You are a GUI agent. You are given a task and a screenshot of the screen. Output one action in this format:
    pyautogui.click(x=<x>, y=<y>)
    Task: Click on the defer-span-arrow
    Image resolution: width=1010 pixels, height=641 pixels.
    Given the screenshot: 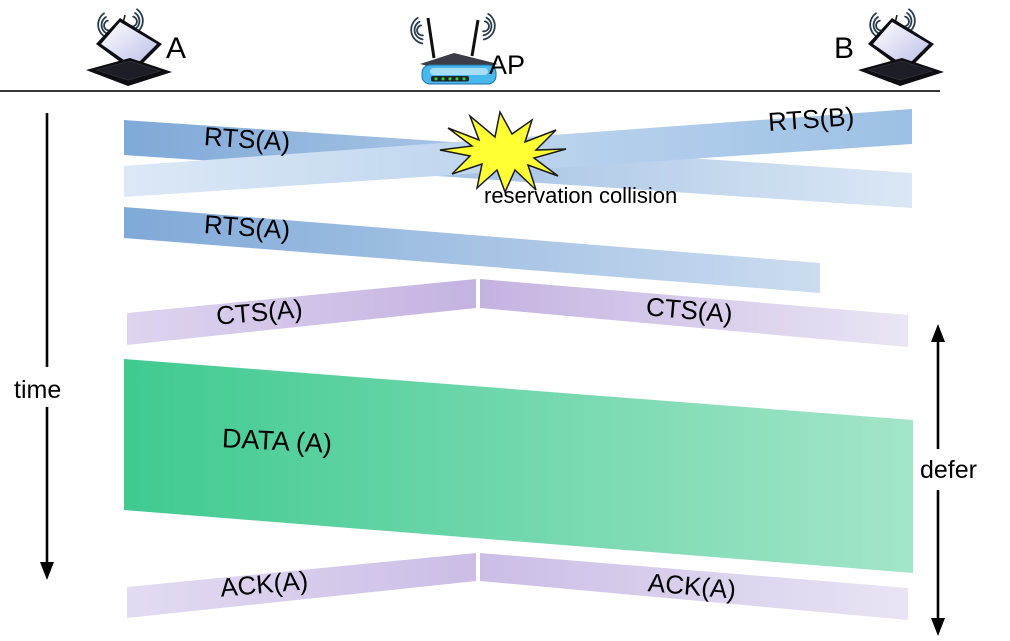 What is the action you would take?
    pyautogui.click(x=938, y=480)
    